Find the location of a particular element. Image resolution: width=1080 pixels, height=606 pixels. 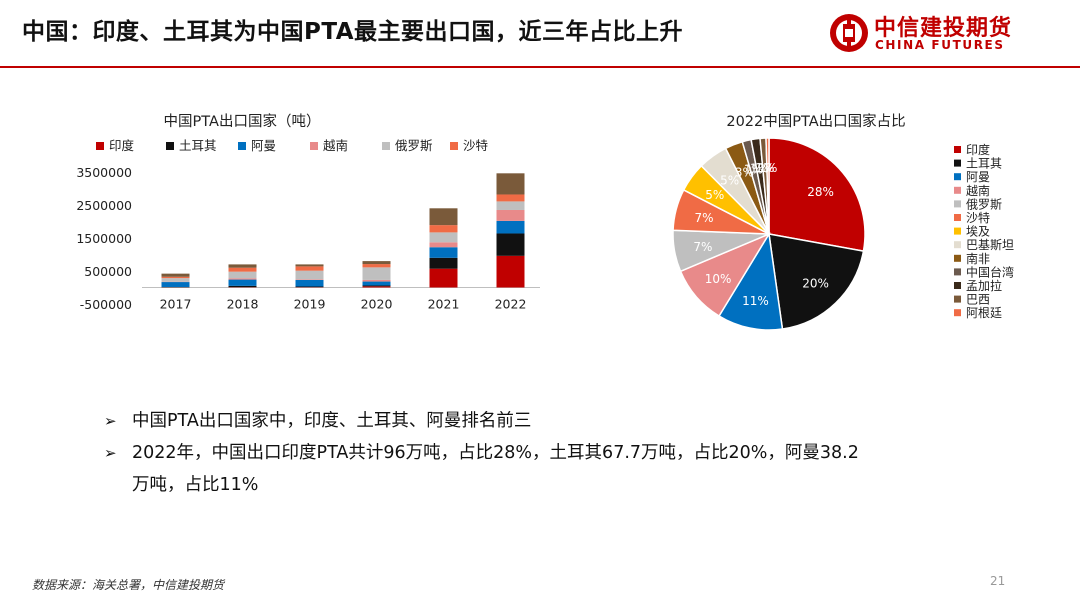

y-tick-label: 3500000 is located at coordinates (104, 172).